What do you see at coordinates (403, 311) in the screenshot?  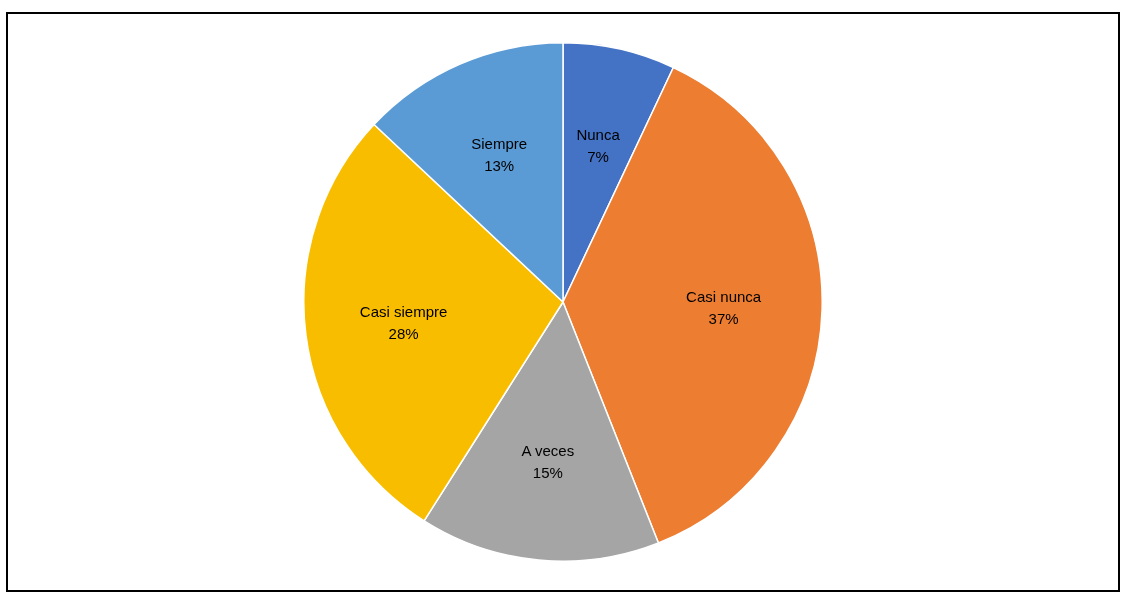 I see `slice-label: Casi siempre` at bounding box center [403, 311].